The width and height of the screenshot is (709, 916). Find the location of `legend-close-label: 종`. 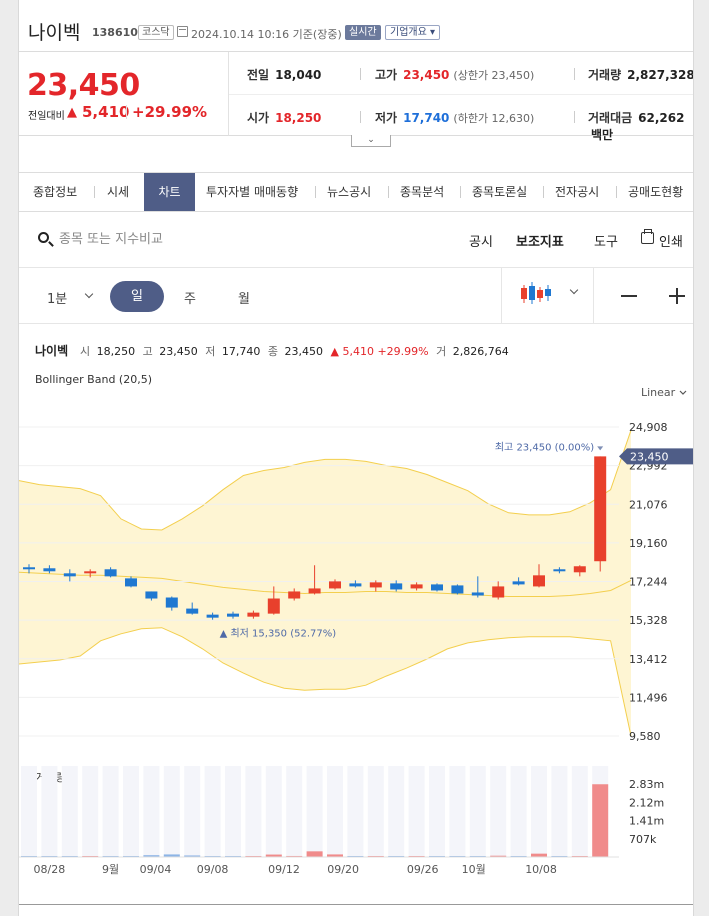

legend-close-label: 종 is located at coordinates (273, 351).